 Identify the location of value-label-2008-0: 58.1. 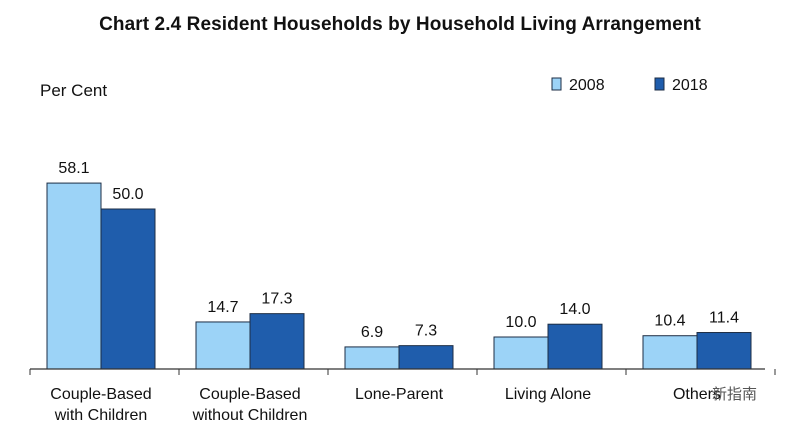
(73, 168).